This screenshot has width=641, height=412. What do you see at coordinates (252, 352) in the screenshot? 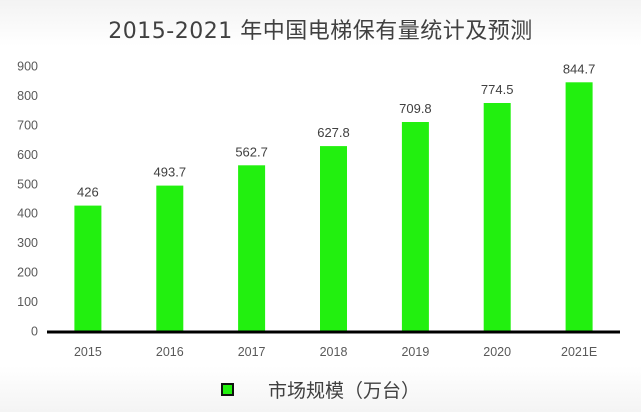
I see `x-tick-label-2017: 2017` at bounding box center [252, 352].